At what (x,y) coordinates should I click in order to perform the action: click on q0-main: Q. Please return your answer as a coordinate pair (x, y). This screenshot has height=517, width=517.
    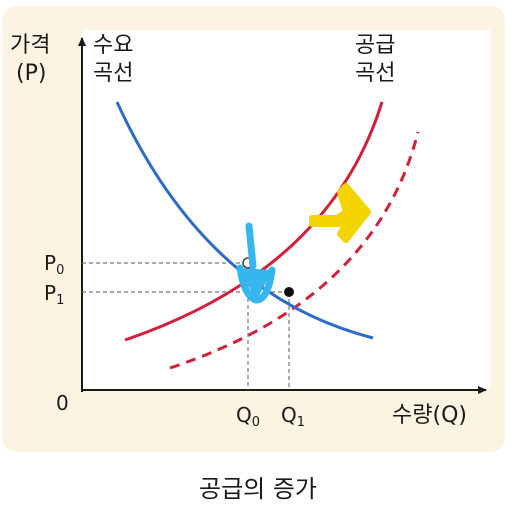
    Looking at the image, I should click on (244, 415).